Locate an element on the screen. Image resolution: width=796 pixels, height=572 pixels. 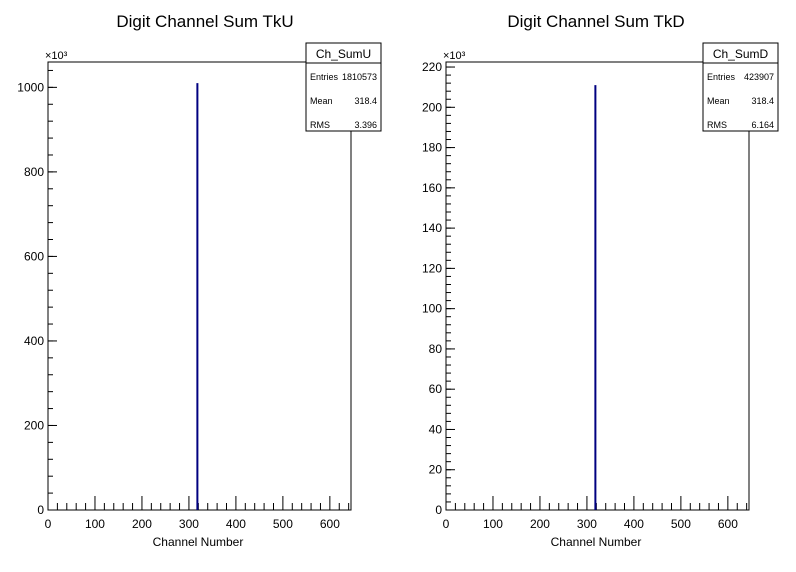
chart-title: Digit Channel Sum TkD is located at coordinates (595, 21).